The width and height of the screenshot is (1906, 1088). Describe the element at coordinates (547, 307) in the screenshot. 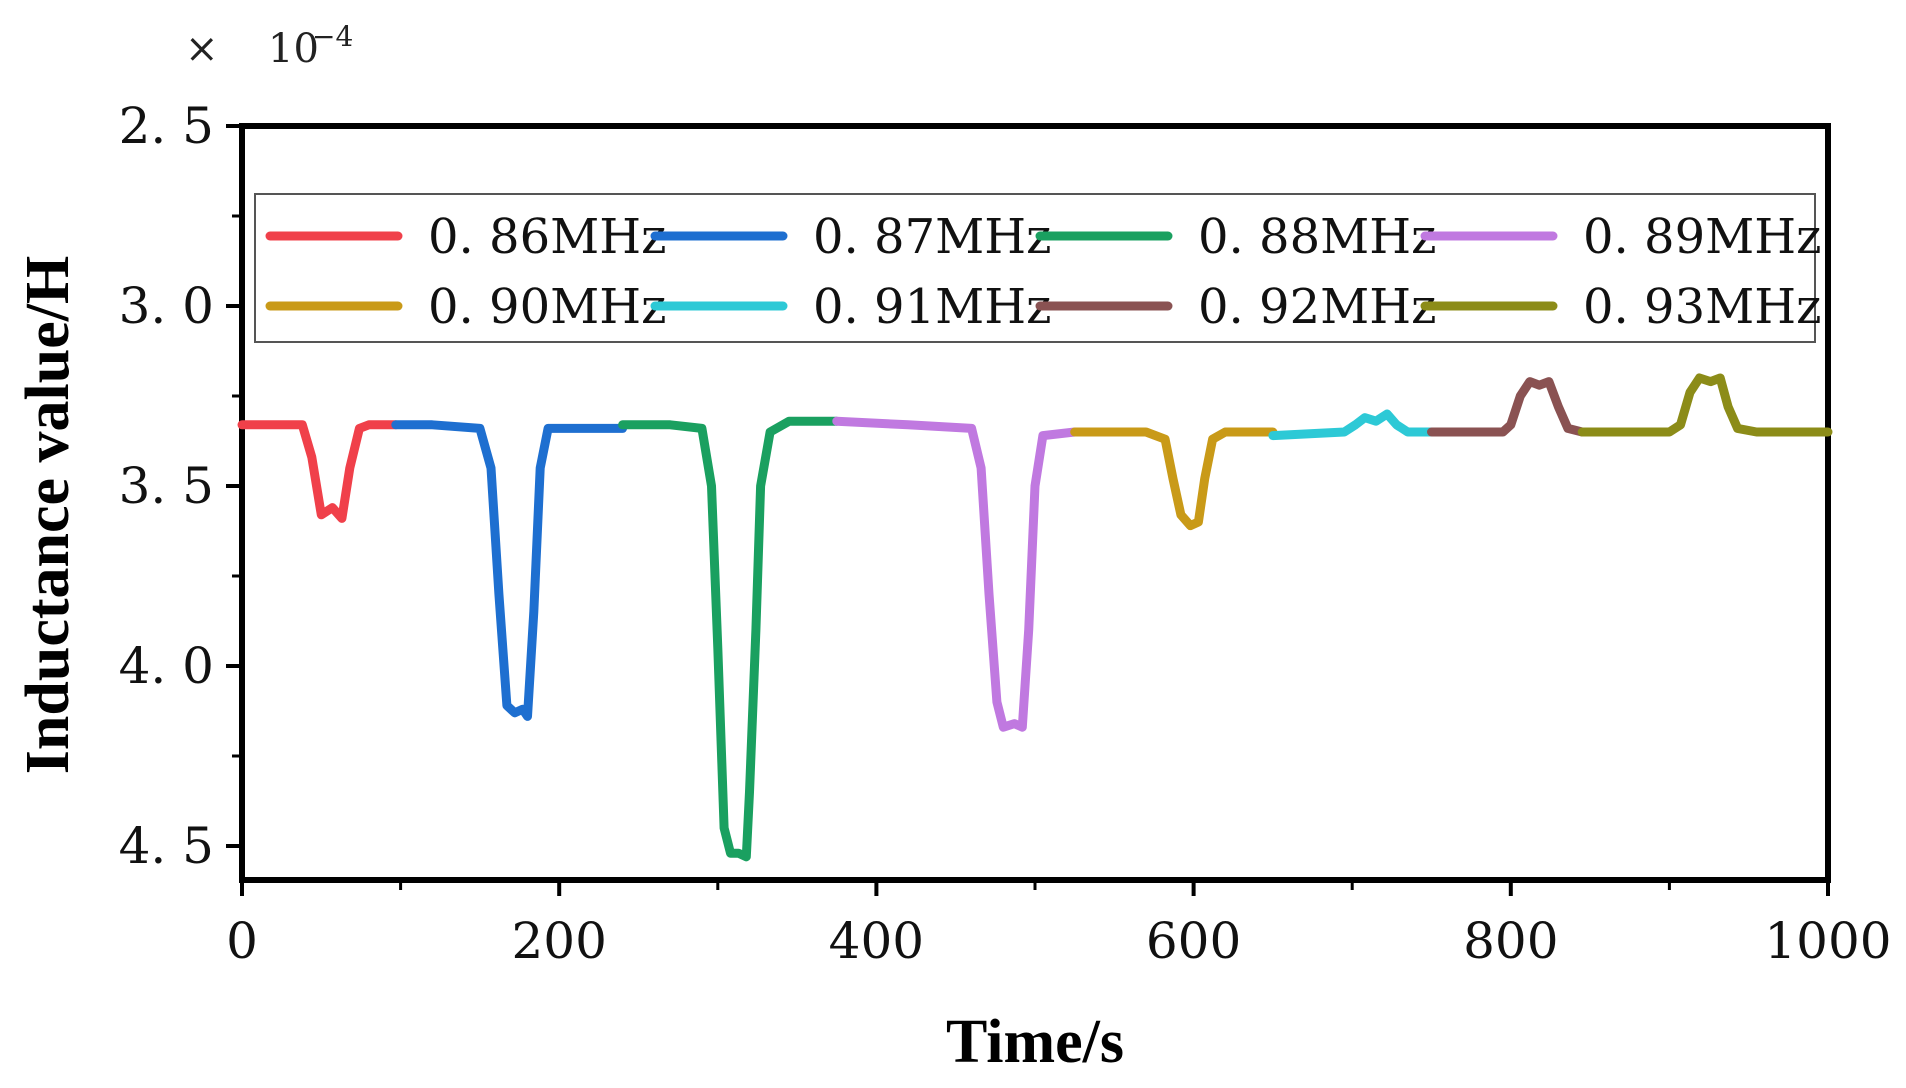

I see `legend-label-4: 0. 90MHz` at that location.